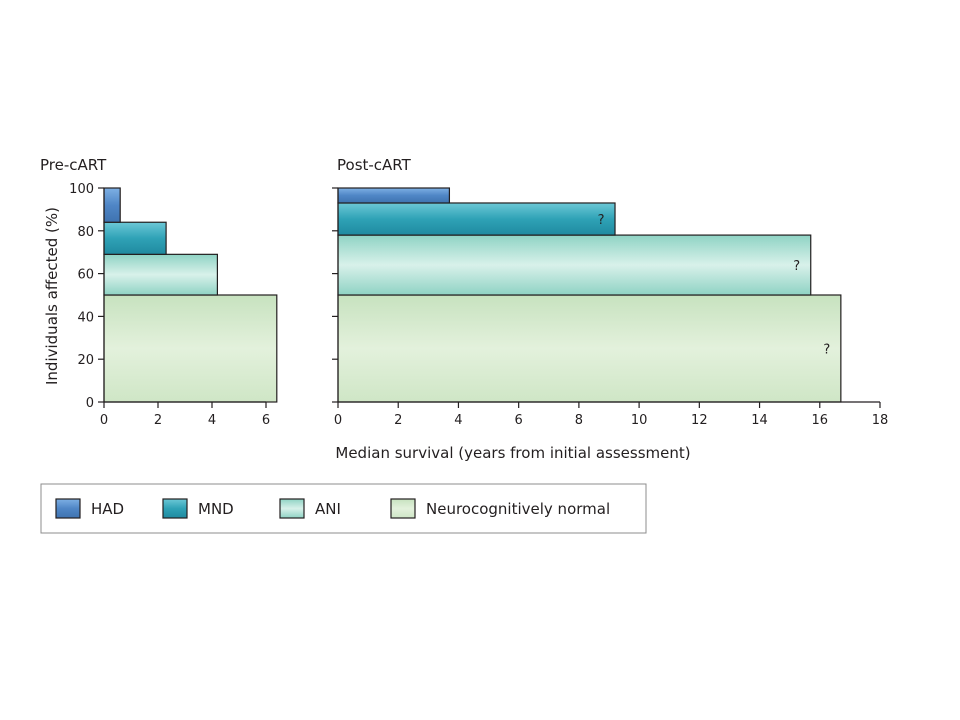 This screenshot has width=960, height=720. What do you see at coordinates (394, 195) in the screenshot?
I see `post-bar-had` at bounding box center [394, 195].